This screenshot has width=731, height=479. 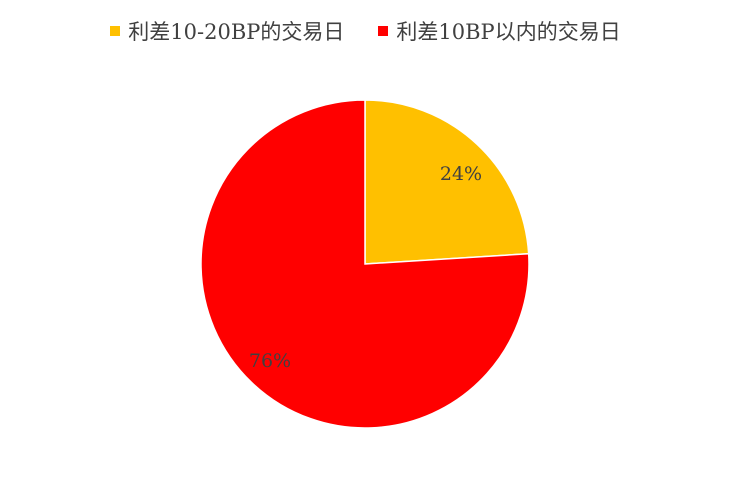 What do you see at coordinates (461, 174) in the screenshot?
I see `data-label-0: 24%` at bounding box center [461, 174].